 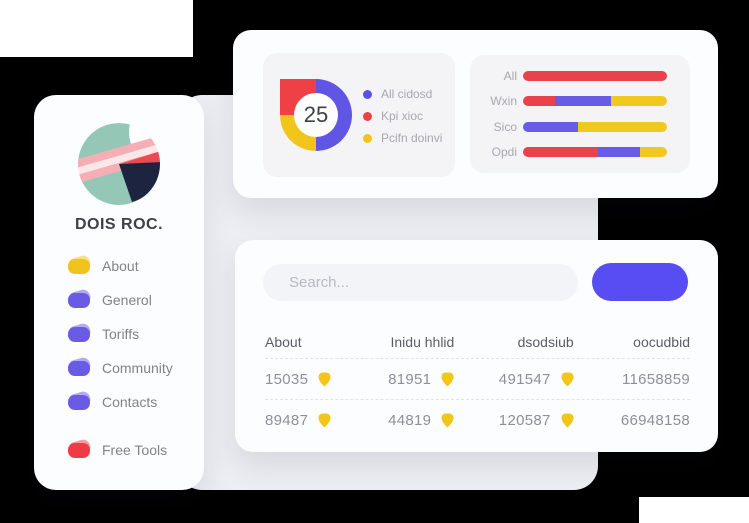 What do you see at coordinates (640, 282) in the screenshot?
I see `primary-action-button` at bounding box center [640, 282].